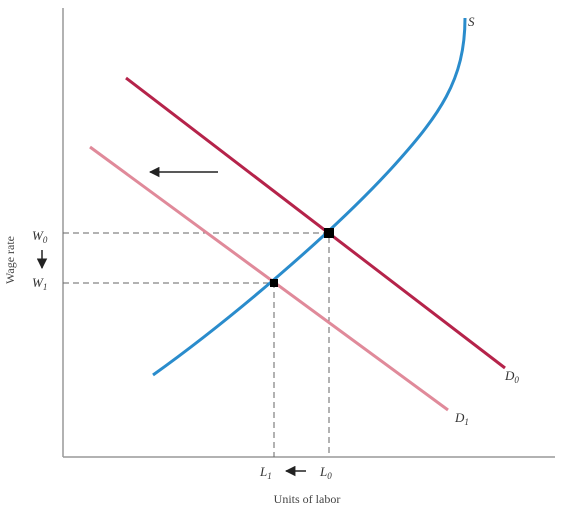 This screenshot has height=509, width=569. What do you see at coordinates (10, 260) in the screenshot?
I see `y-axis-title: Wage rate` at bounding box center [10, 260].